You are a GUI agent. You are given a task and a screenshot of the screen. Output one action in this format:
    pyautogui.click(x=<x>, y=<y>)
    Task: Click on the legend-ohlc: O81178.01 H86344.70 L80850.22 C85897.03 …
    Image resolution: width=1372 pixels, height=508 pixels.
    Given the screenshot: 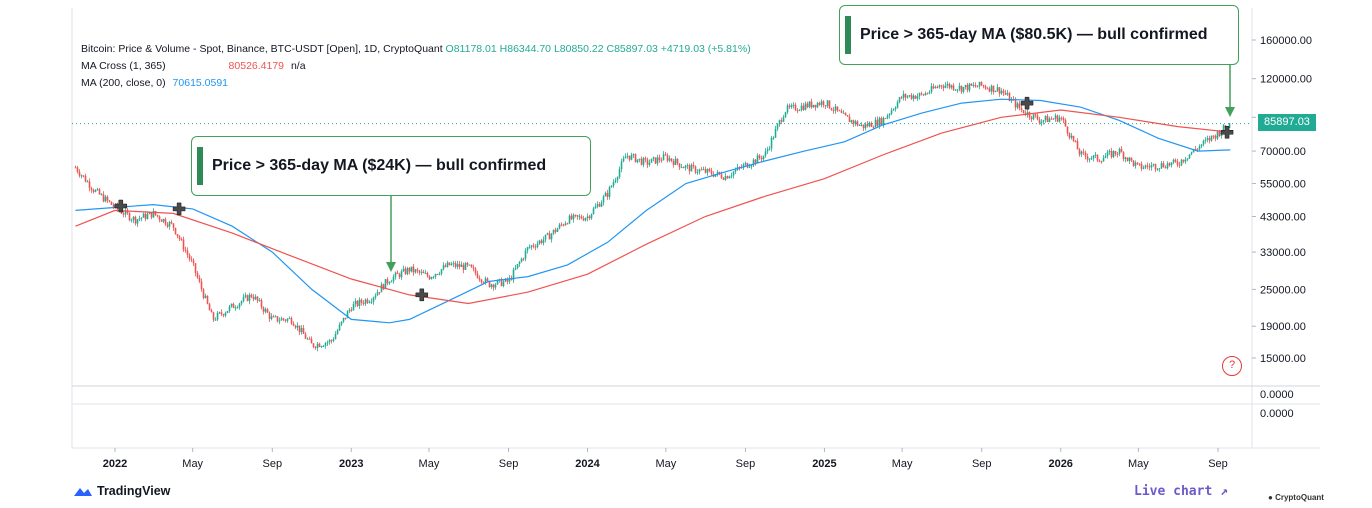 What is the action you would take?
    pyautogui.click(x=598, y=49)
    